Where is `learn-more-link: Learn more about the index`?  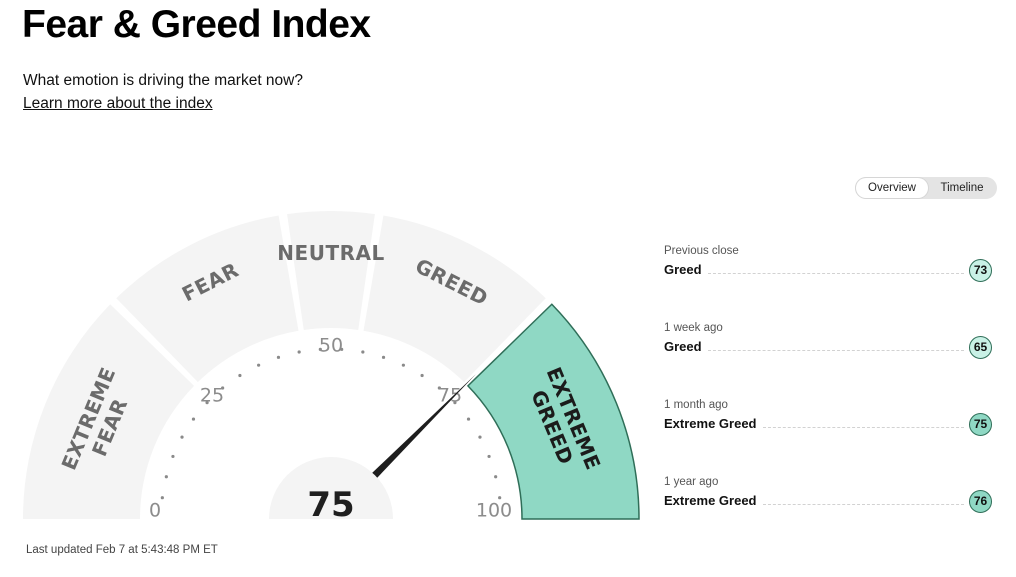
learn-more-link: Learn more about the index is located at coordinates (118, 103).